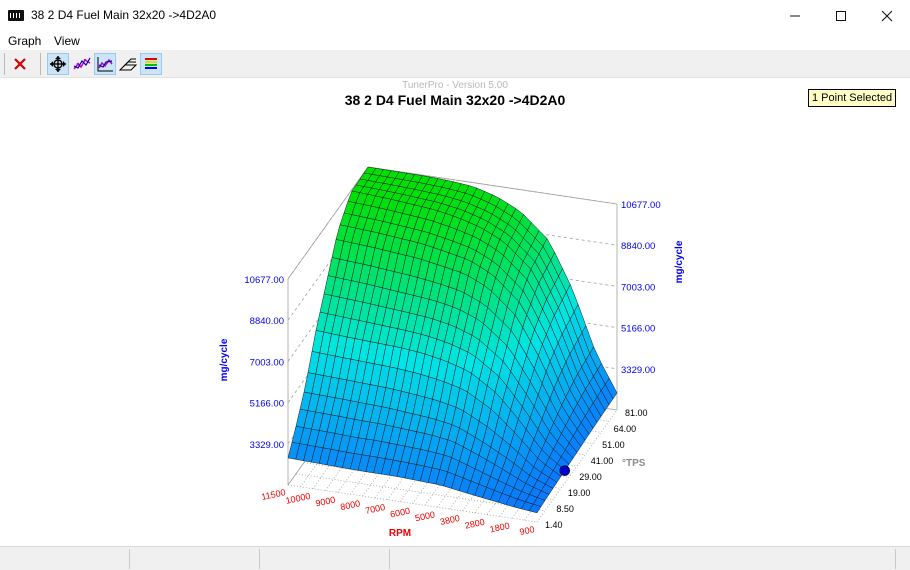  Describe the element at coordinates (565, 509) in the screenshot. I see `tps-tick-label: 8.50` at that location.